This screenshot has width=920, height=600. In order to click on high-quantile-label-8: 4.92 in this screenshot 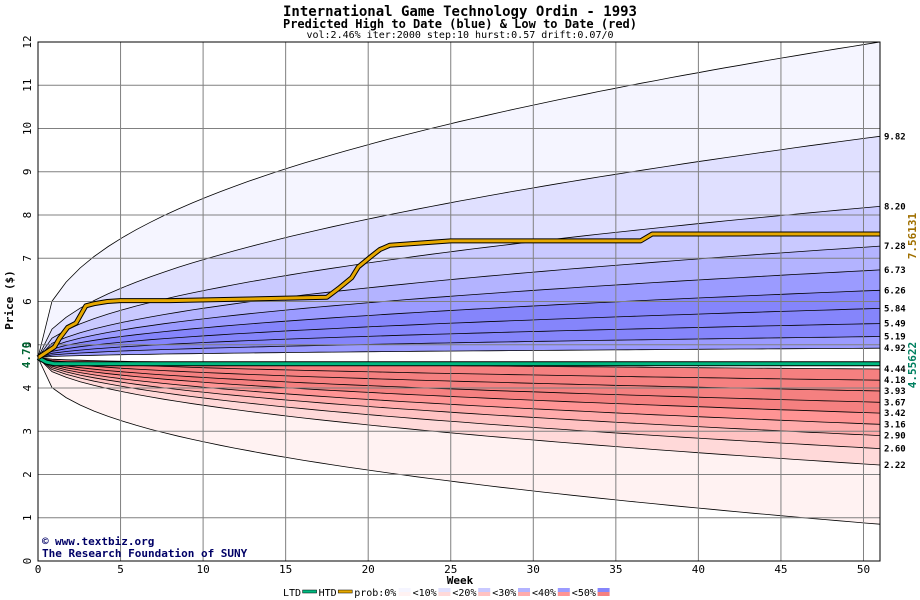, I will do `click(895, 349)`.